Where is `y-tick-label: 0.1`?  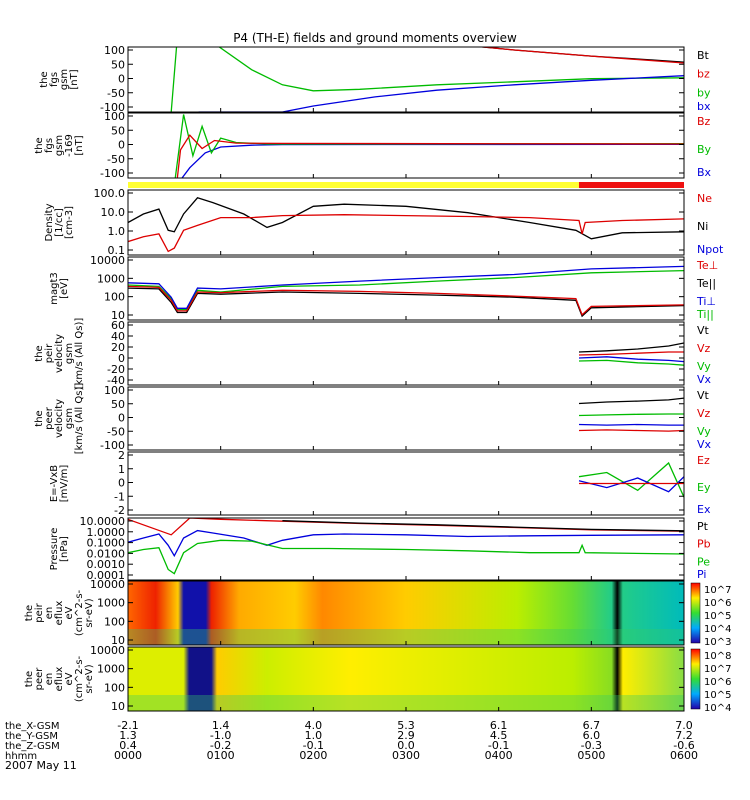
y-tick-label: 0.1 is located at coordinates (117, 250).